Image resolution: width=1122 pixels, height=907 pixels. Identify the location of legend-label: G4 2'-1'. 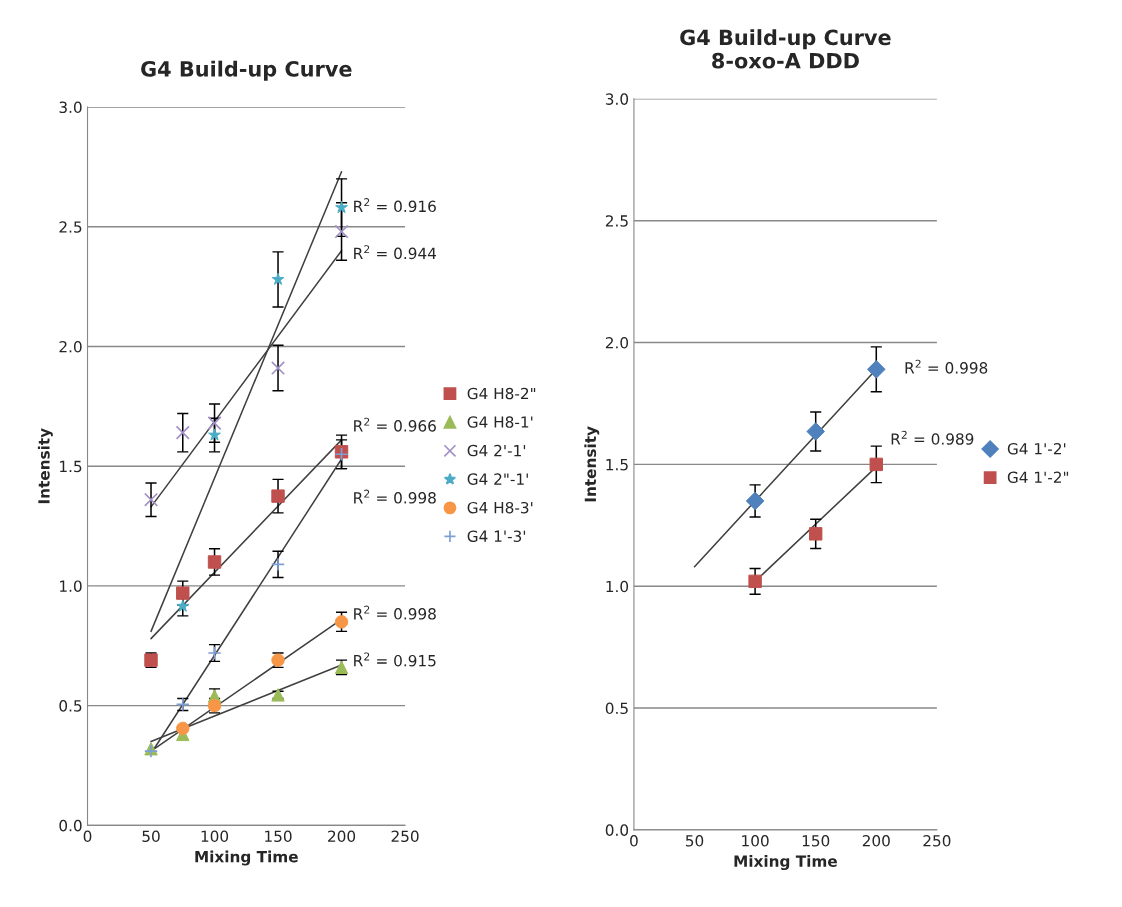
(496, 450).